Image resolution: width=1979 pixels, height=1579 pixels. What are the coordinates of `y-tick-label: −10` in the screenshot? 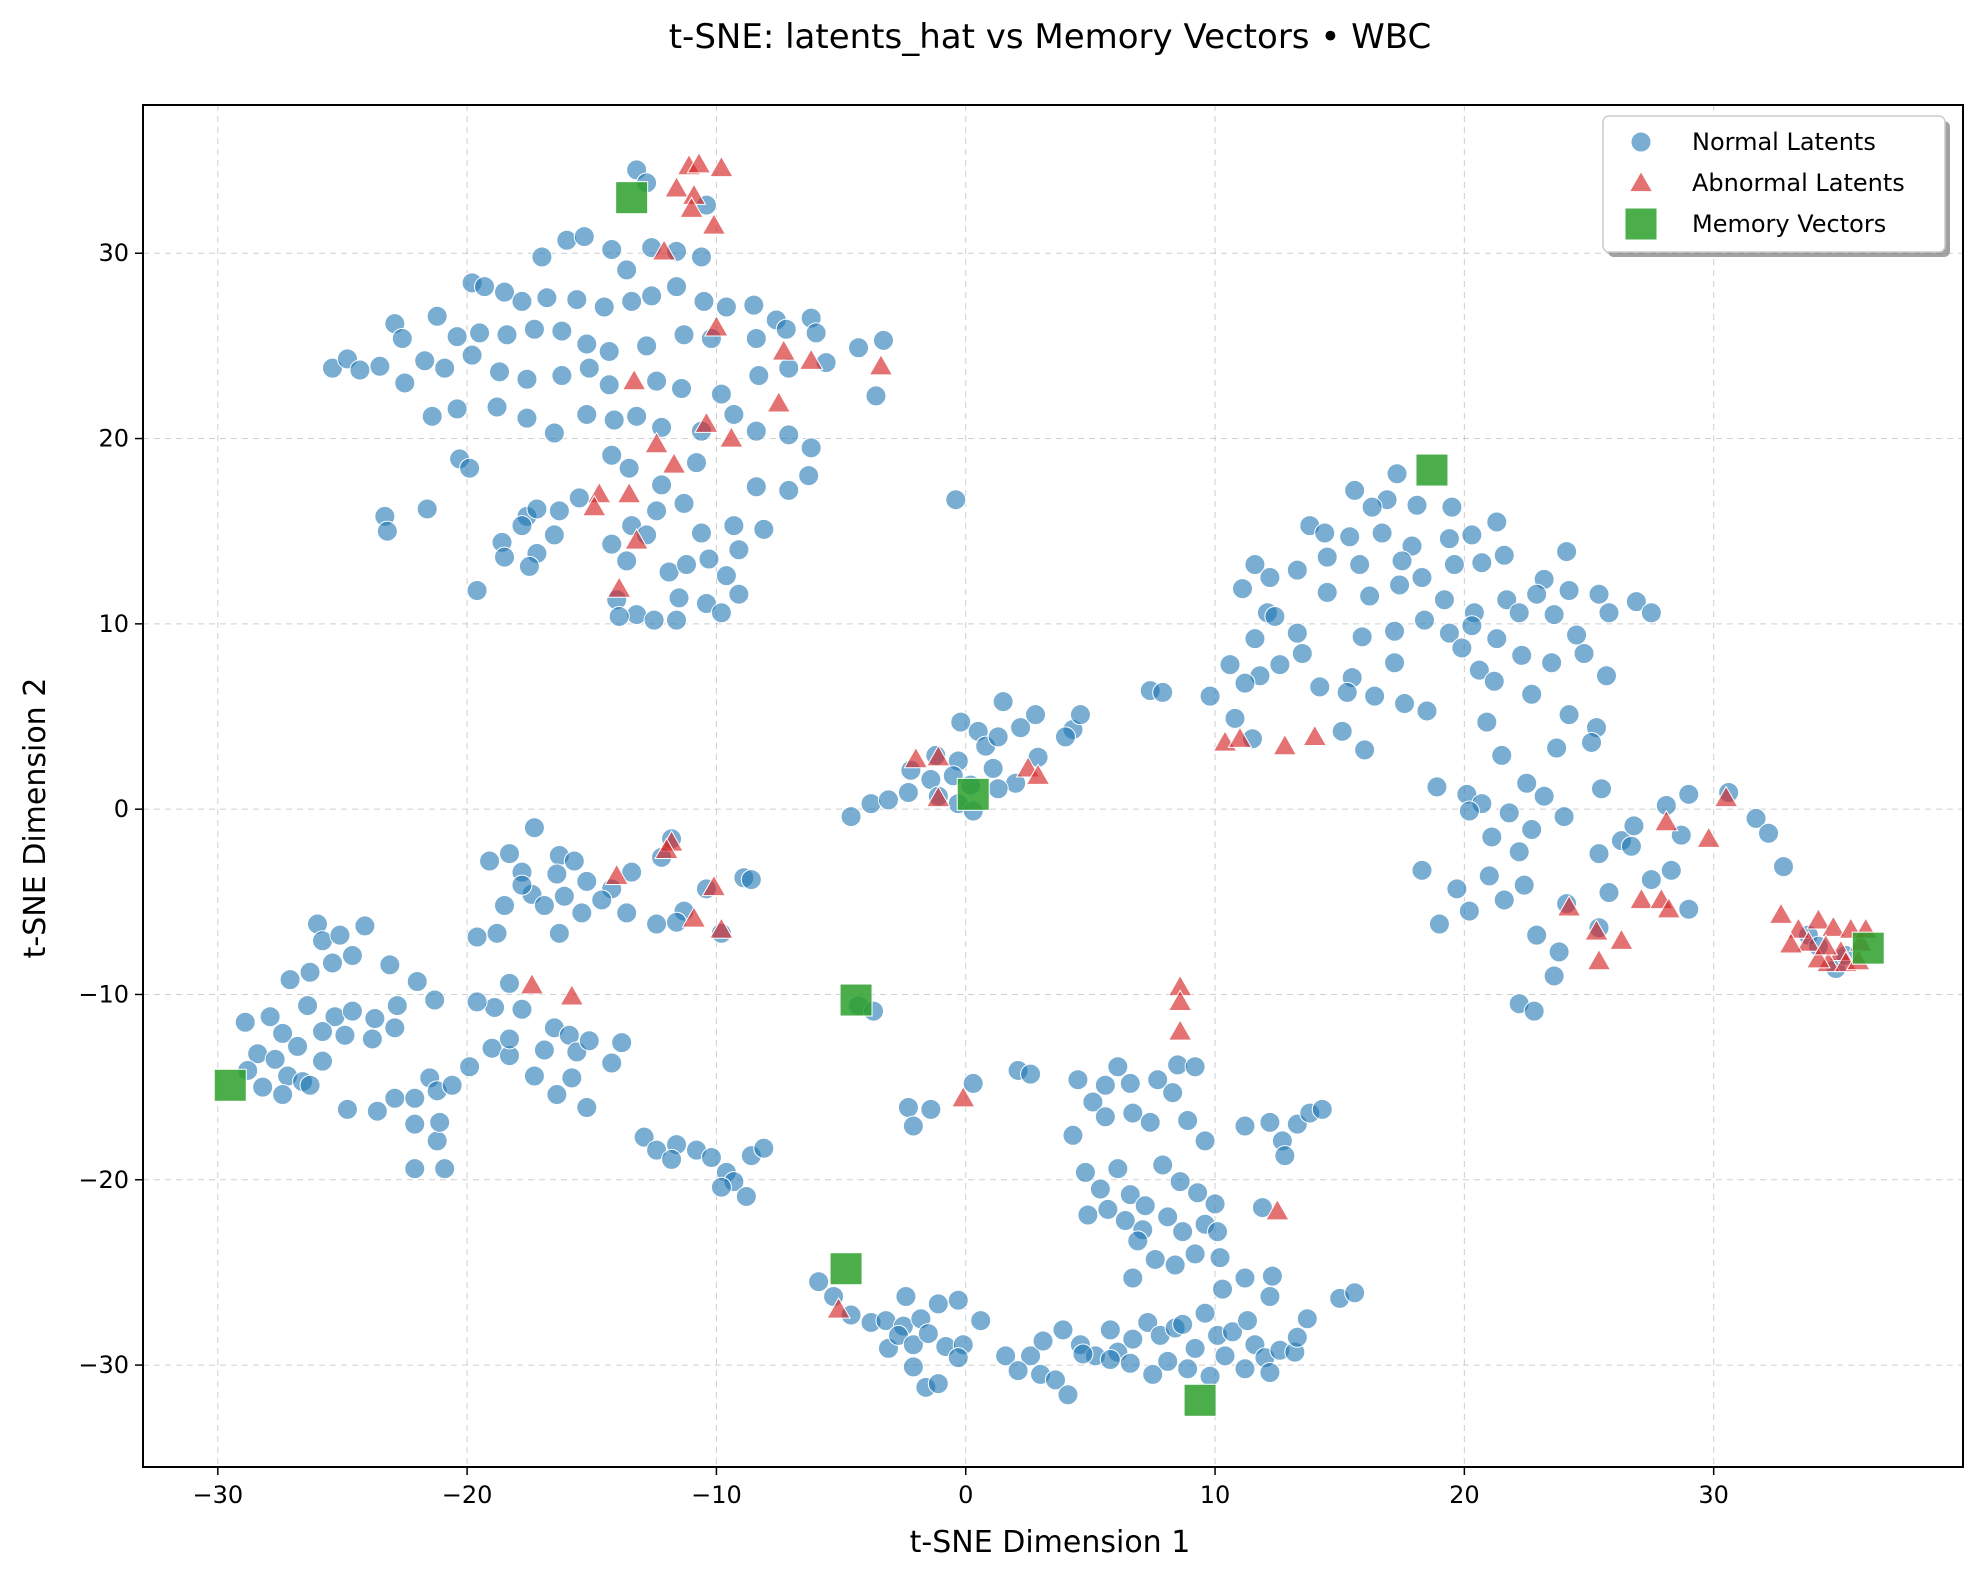 It's located at (103, 994).